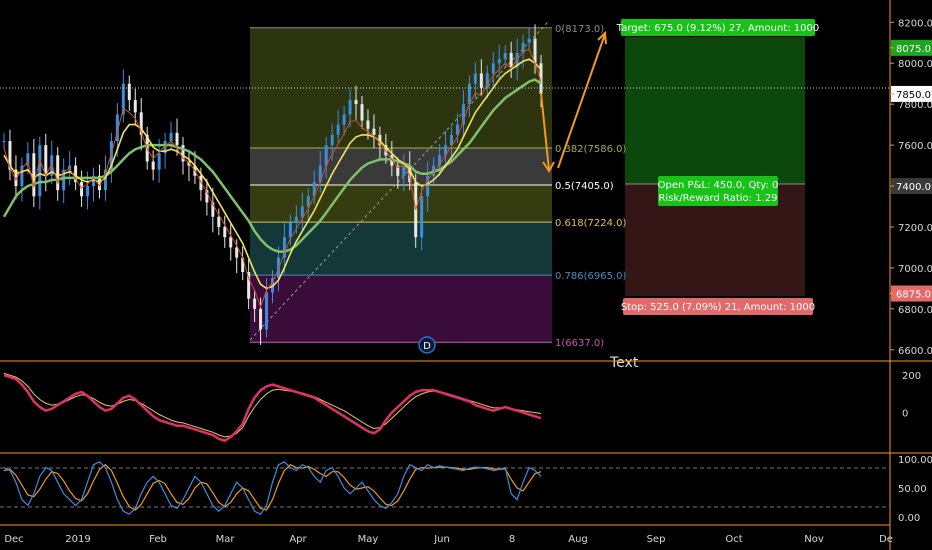 This screenshot has height=550, width=932. I want to click on target-label-box: Target: 675.0 (9.12%) 27, Amount: 1000, so click(717, 27).